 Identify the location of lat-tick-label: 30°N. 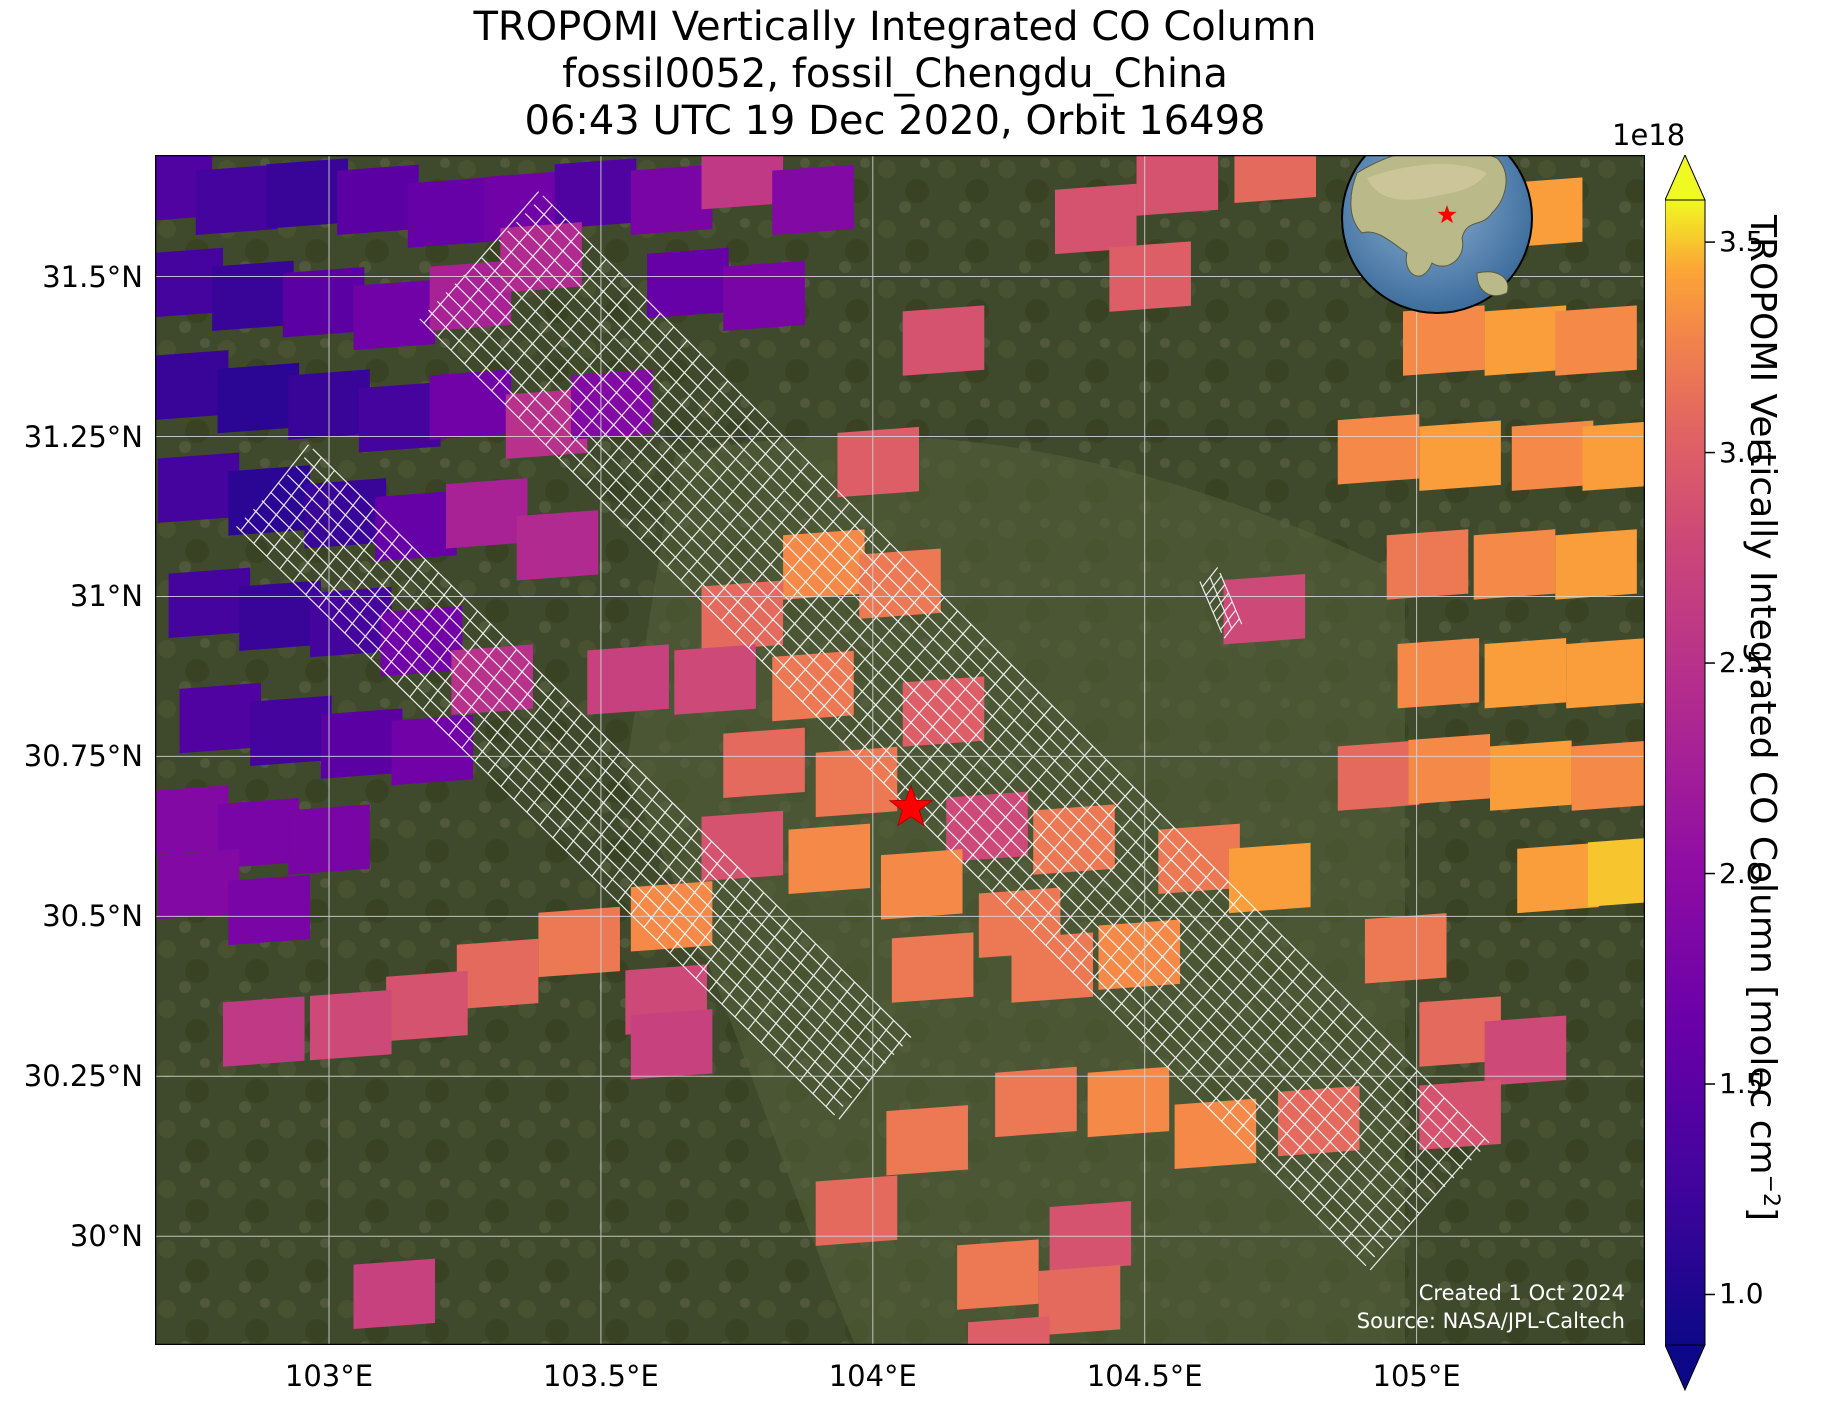
(106, 1236).